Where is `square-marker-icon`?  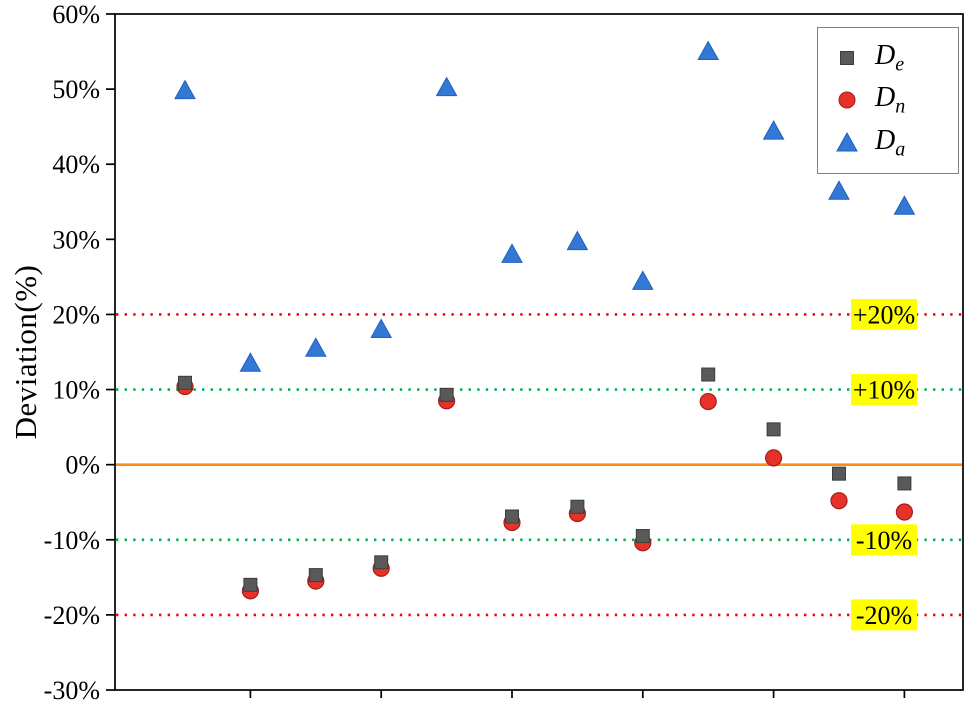
square-marker-icon is located at coordinates (847, 58).